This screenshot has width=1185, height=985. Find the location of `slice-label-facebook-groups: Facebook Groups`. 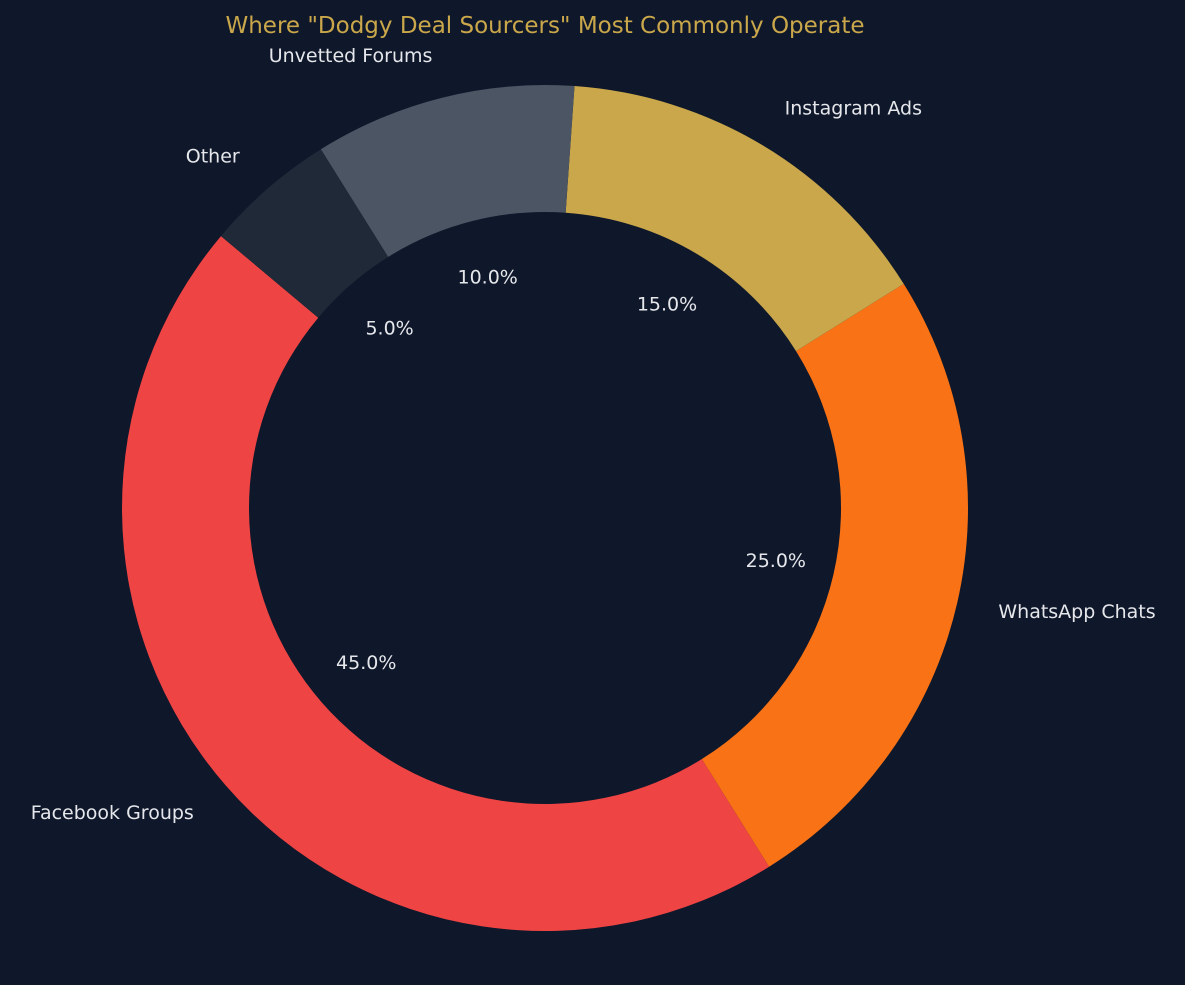

slice-label-facebook-groups: Facebook Groups is located at coordinates (112, 813).